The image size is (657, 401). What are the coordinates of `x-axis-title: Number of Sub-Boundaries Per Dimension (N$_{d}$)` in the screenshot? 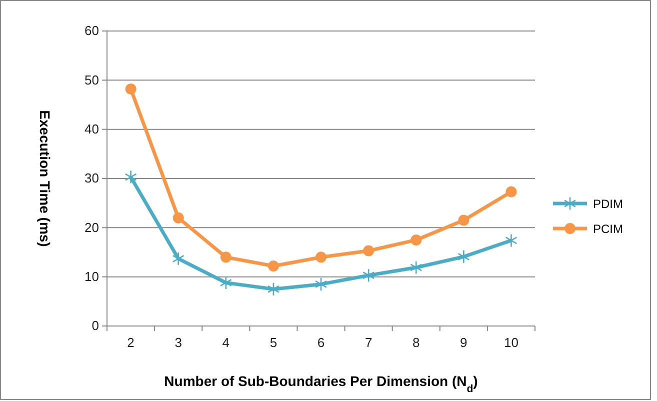 It's located at (321, 384).